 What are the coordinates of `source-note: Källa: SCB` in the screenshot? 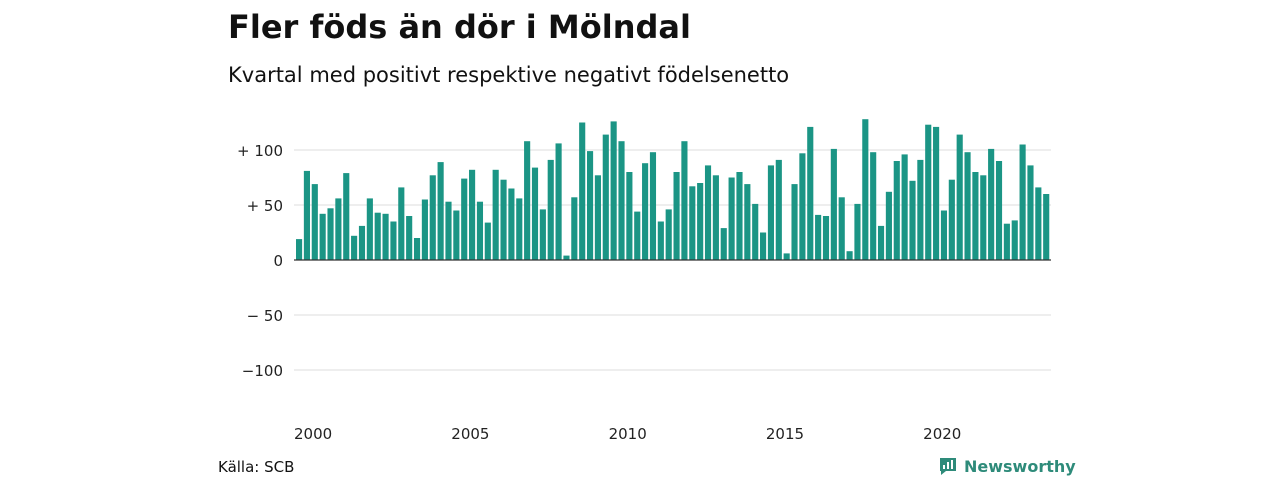 It's located at (256, 467).